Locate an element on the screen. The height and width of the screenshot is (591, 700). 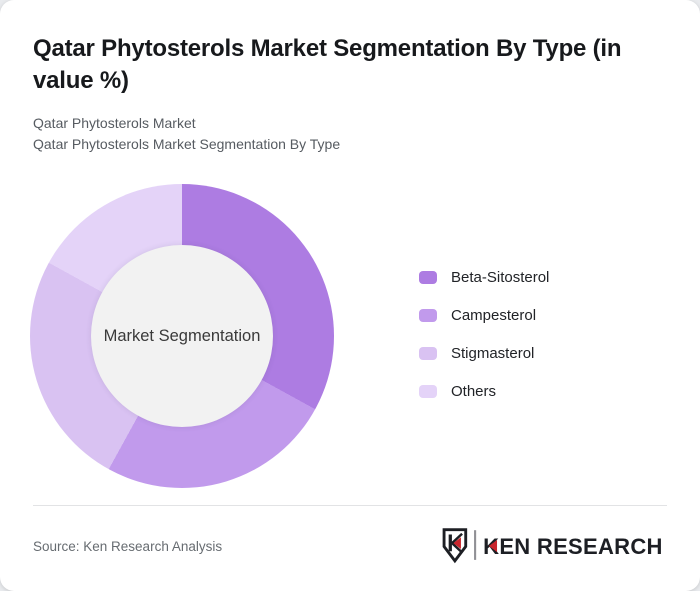
ken-research-logo: KEN RESEARCH is located at coordinates (552, 546).